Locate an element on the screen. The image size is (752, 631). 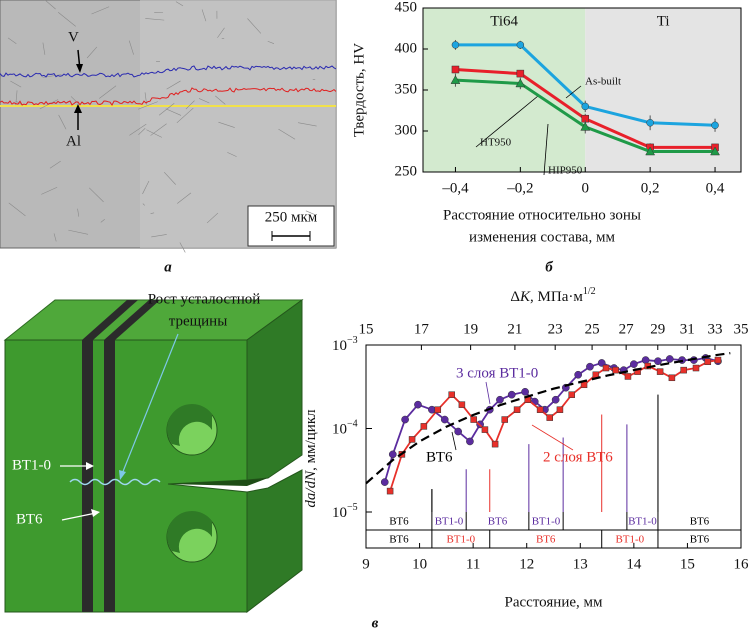
scale-box is located at coordinates (291, 226).